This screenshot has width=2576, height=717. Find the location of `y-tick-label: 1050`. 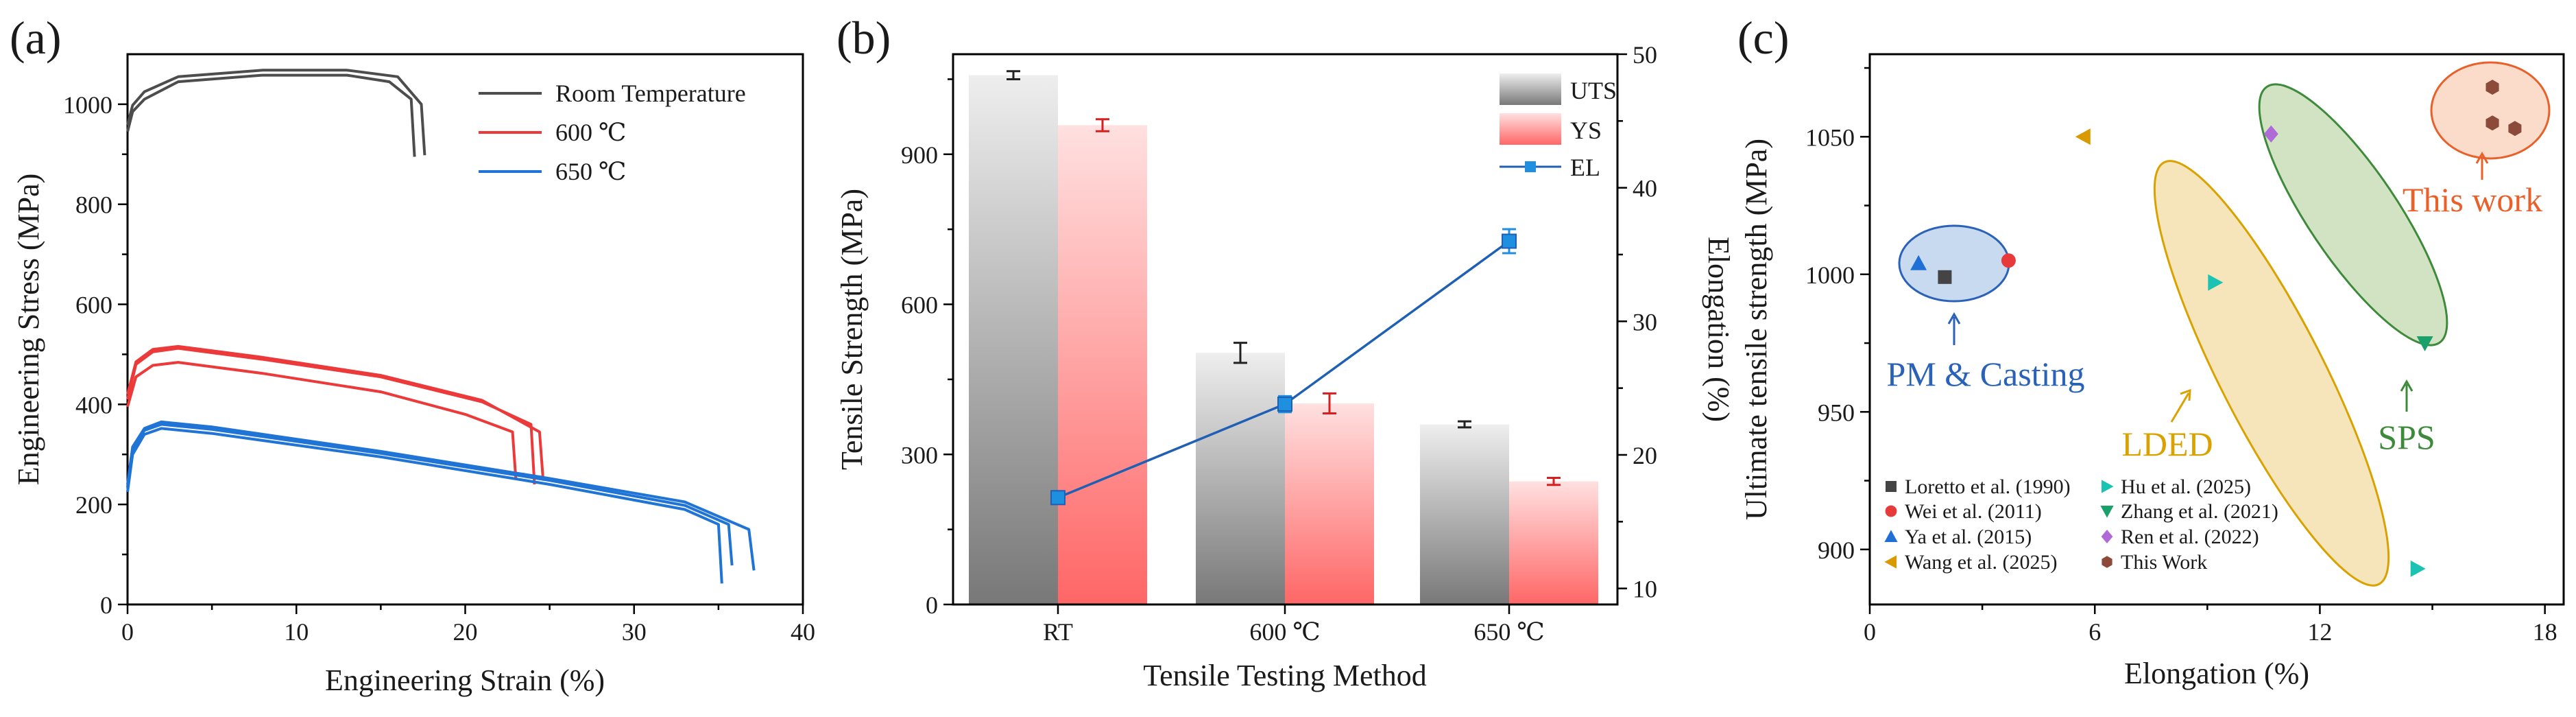

y-tick-label: 1050 is located at coordinates (1830, 137).